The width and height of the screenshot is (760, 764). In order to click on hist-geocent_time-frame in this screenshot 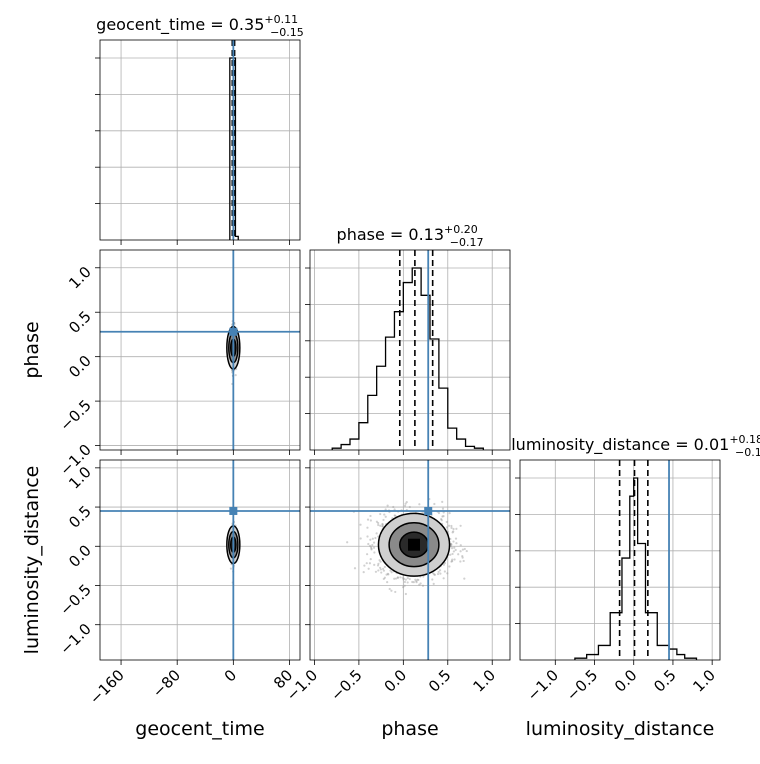, I will do `click(200, 140)`.